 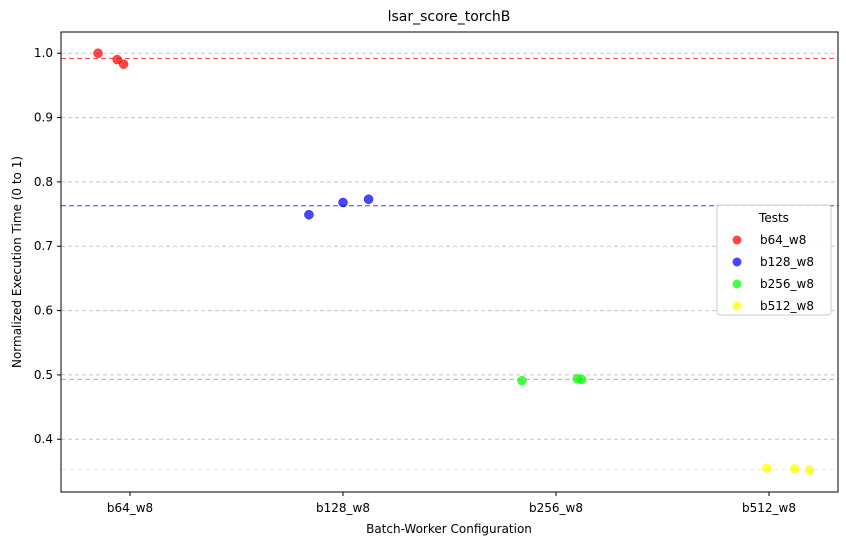 What do you see at coordinates (43, 246) in the screenshot?
I see `y-tick-label: 0.7` at bounding box center [43, 246].